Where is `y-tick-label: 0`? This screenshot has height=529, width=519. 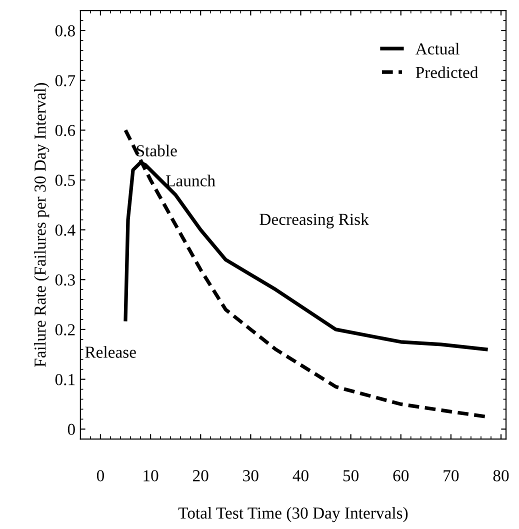
y-tick-label: 0 is located at coordinates (71, 430).